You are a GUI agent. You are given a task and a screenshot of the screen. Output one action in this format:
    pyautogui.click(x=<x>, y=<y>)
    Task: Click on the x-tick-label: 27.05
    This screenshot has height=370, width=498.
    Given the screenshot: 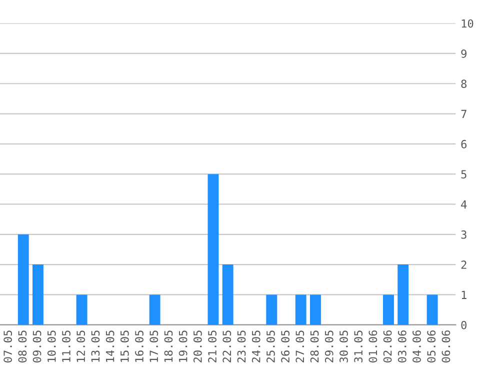 What is the action you would take?
    pyautogui.click(x=300, y=346)
    